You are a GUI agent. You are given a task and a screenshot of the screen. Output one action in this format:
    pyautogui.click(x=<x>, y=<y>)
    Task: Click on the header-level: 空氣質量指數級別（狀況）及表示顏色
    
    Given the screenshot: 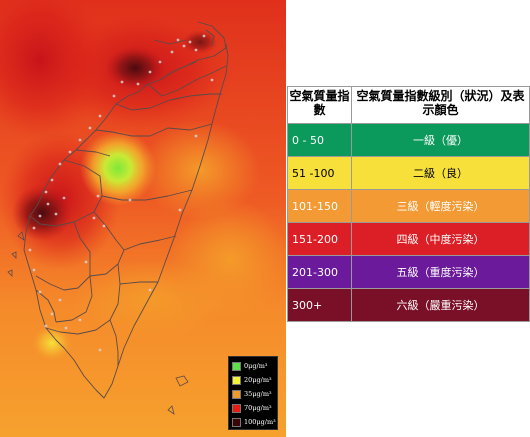 What is the action you would take?
    pyautogui.click(x=440, y=105)
    